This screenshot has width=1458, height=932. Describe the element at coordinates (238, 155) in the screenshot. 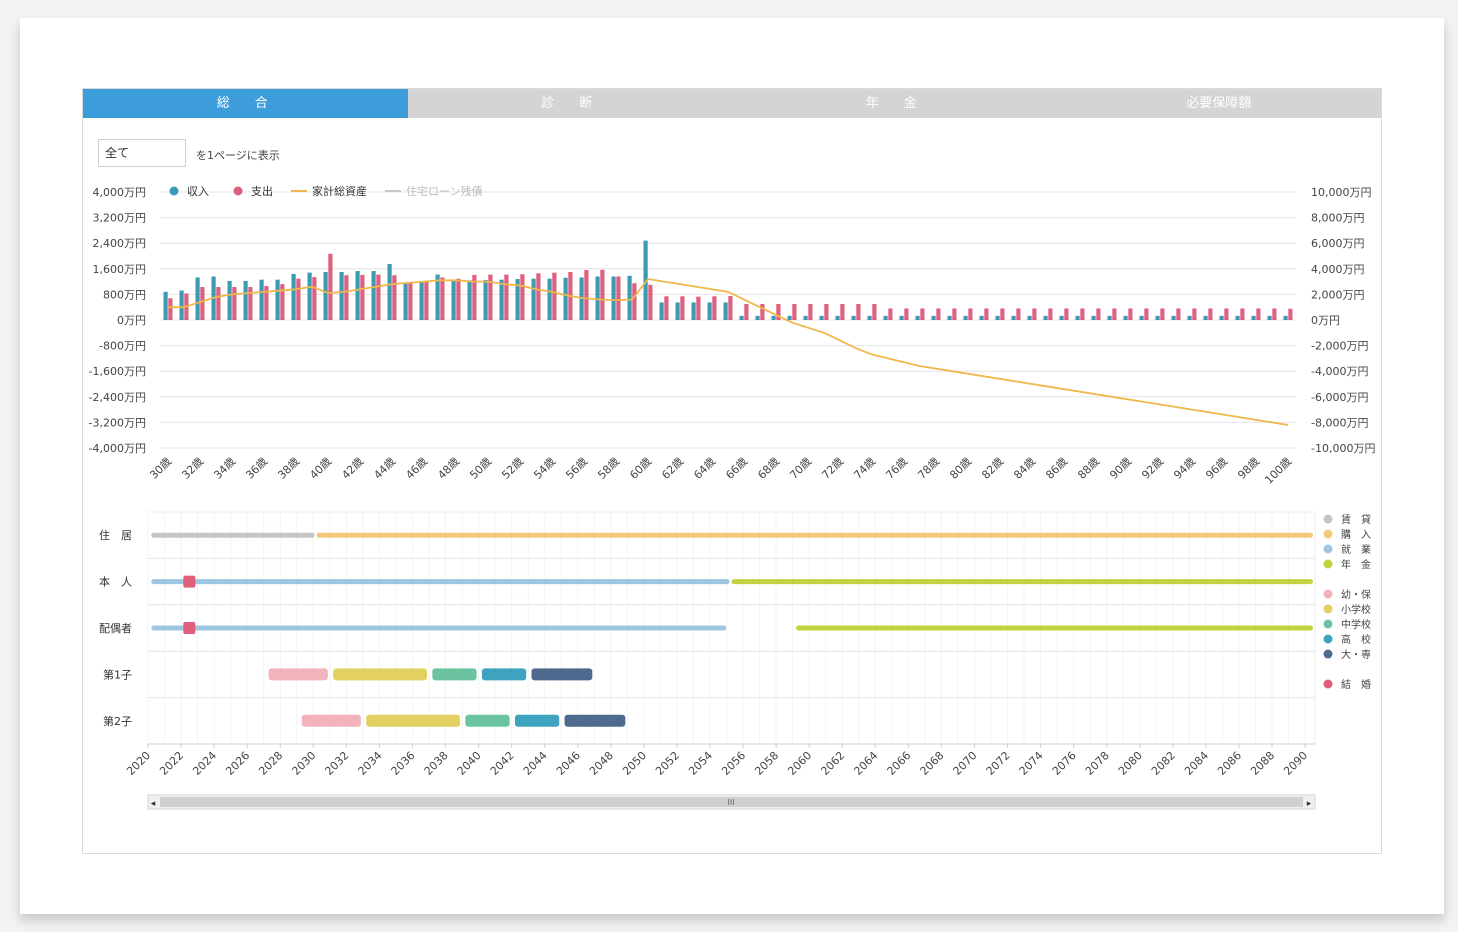

I see `page-size-suffix: を1ページに表示` at that location.